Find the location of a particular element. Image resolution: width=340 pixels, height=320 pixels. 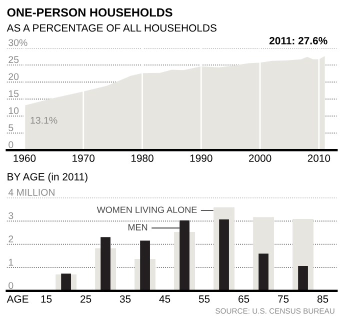

y-tick-label: 2 is located at coordinates (11, 239).